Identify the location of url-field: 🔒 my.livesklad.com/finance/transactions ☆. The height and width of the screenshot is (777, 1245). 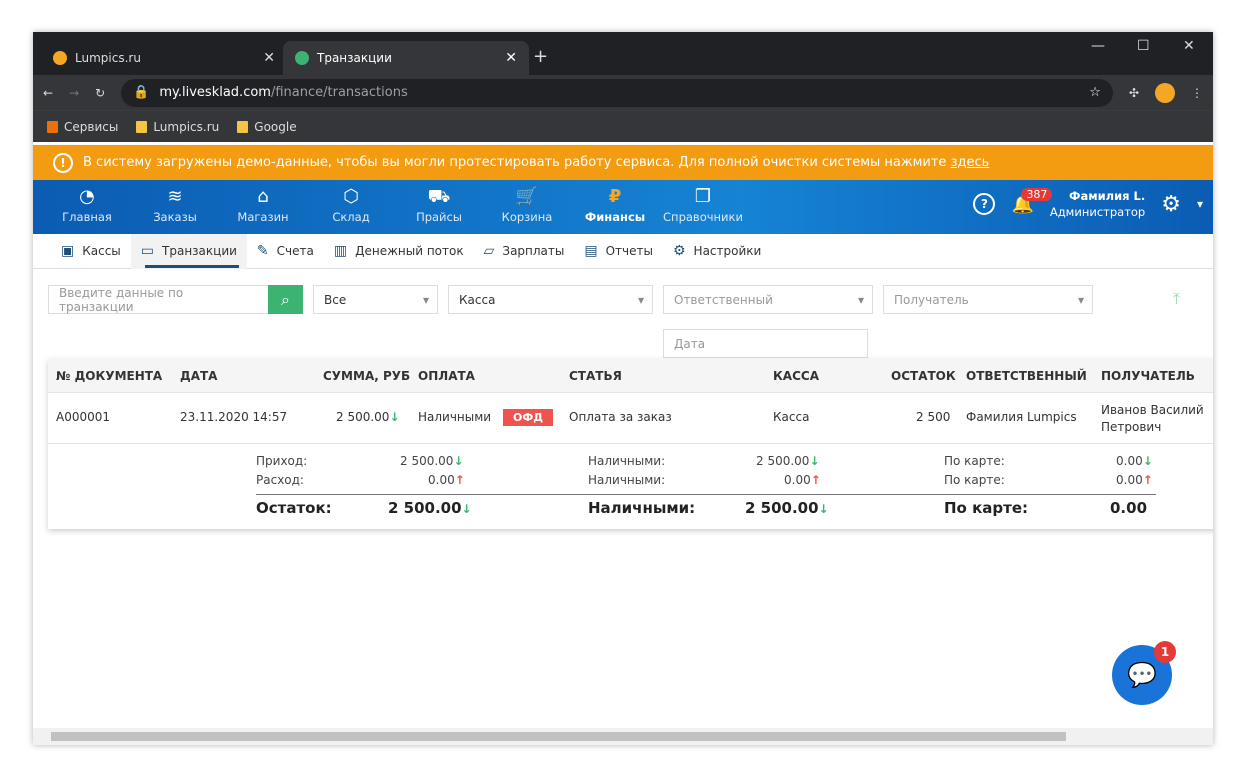
(617, 92).